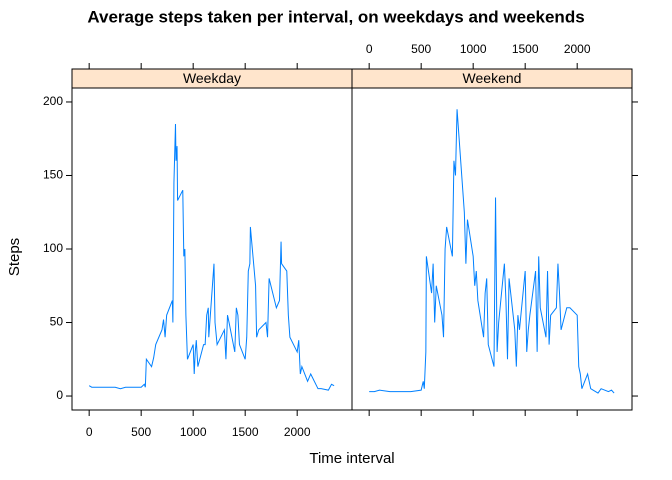 This screenshot has width=672, height=480. I want to click on y-axis-label: Steps, so click(14, 257).